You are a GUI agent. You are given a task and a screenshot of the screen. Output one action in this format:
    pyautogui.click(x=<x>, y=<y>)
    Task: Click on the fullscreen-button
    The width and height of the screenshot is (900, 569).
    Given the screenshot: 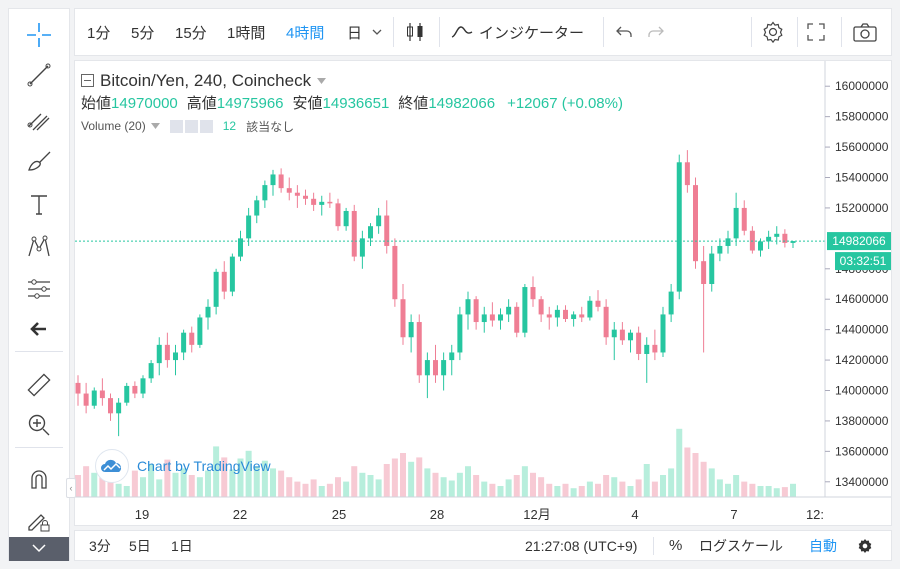 What is the action you would take?
    pyautogui.click(x=816, y=32)
    